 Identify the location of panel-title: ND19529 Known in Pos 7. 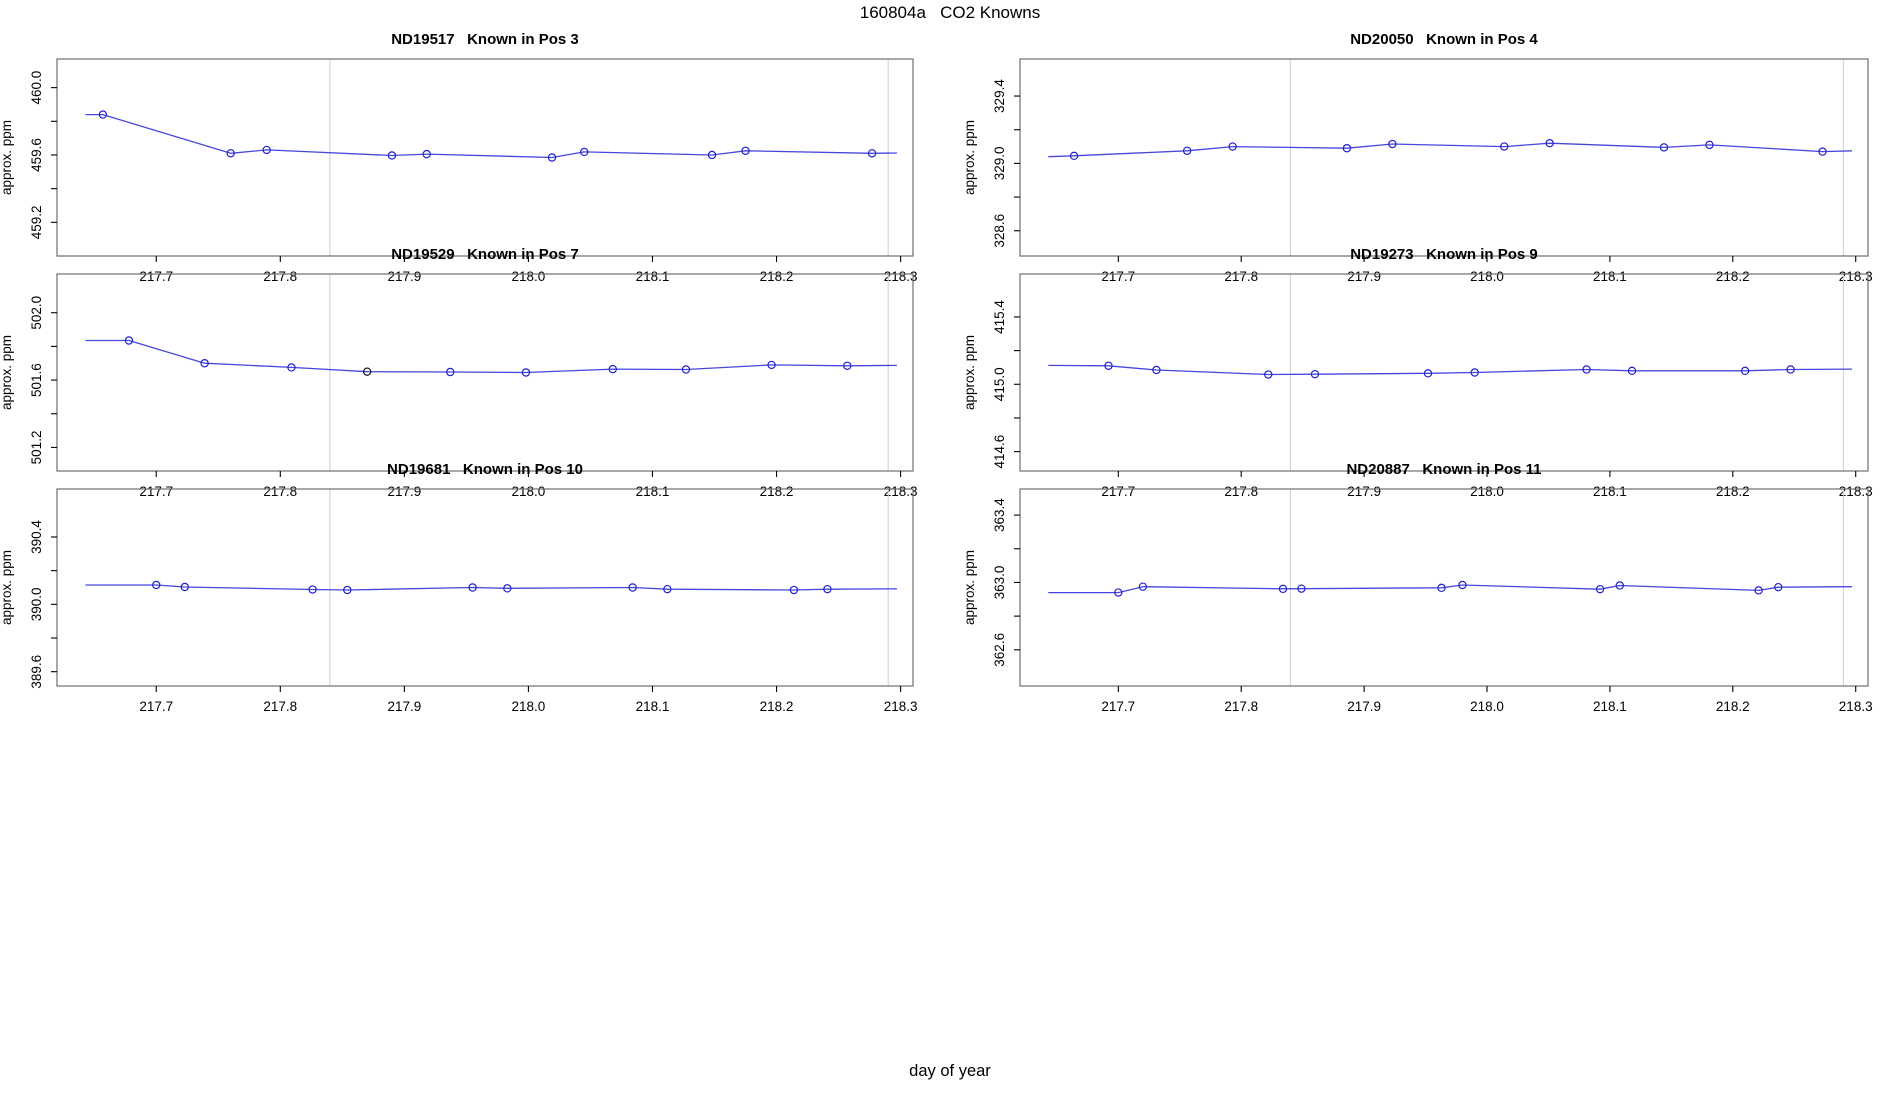
(485, 254).